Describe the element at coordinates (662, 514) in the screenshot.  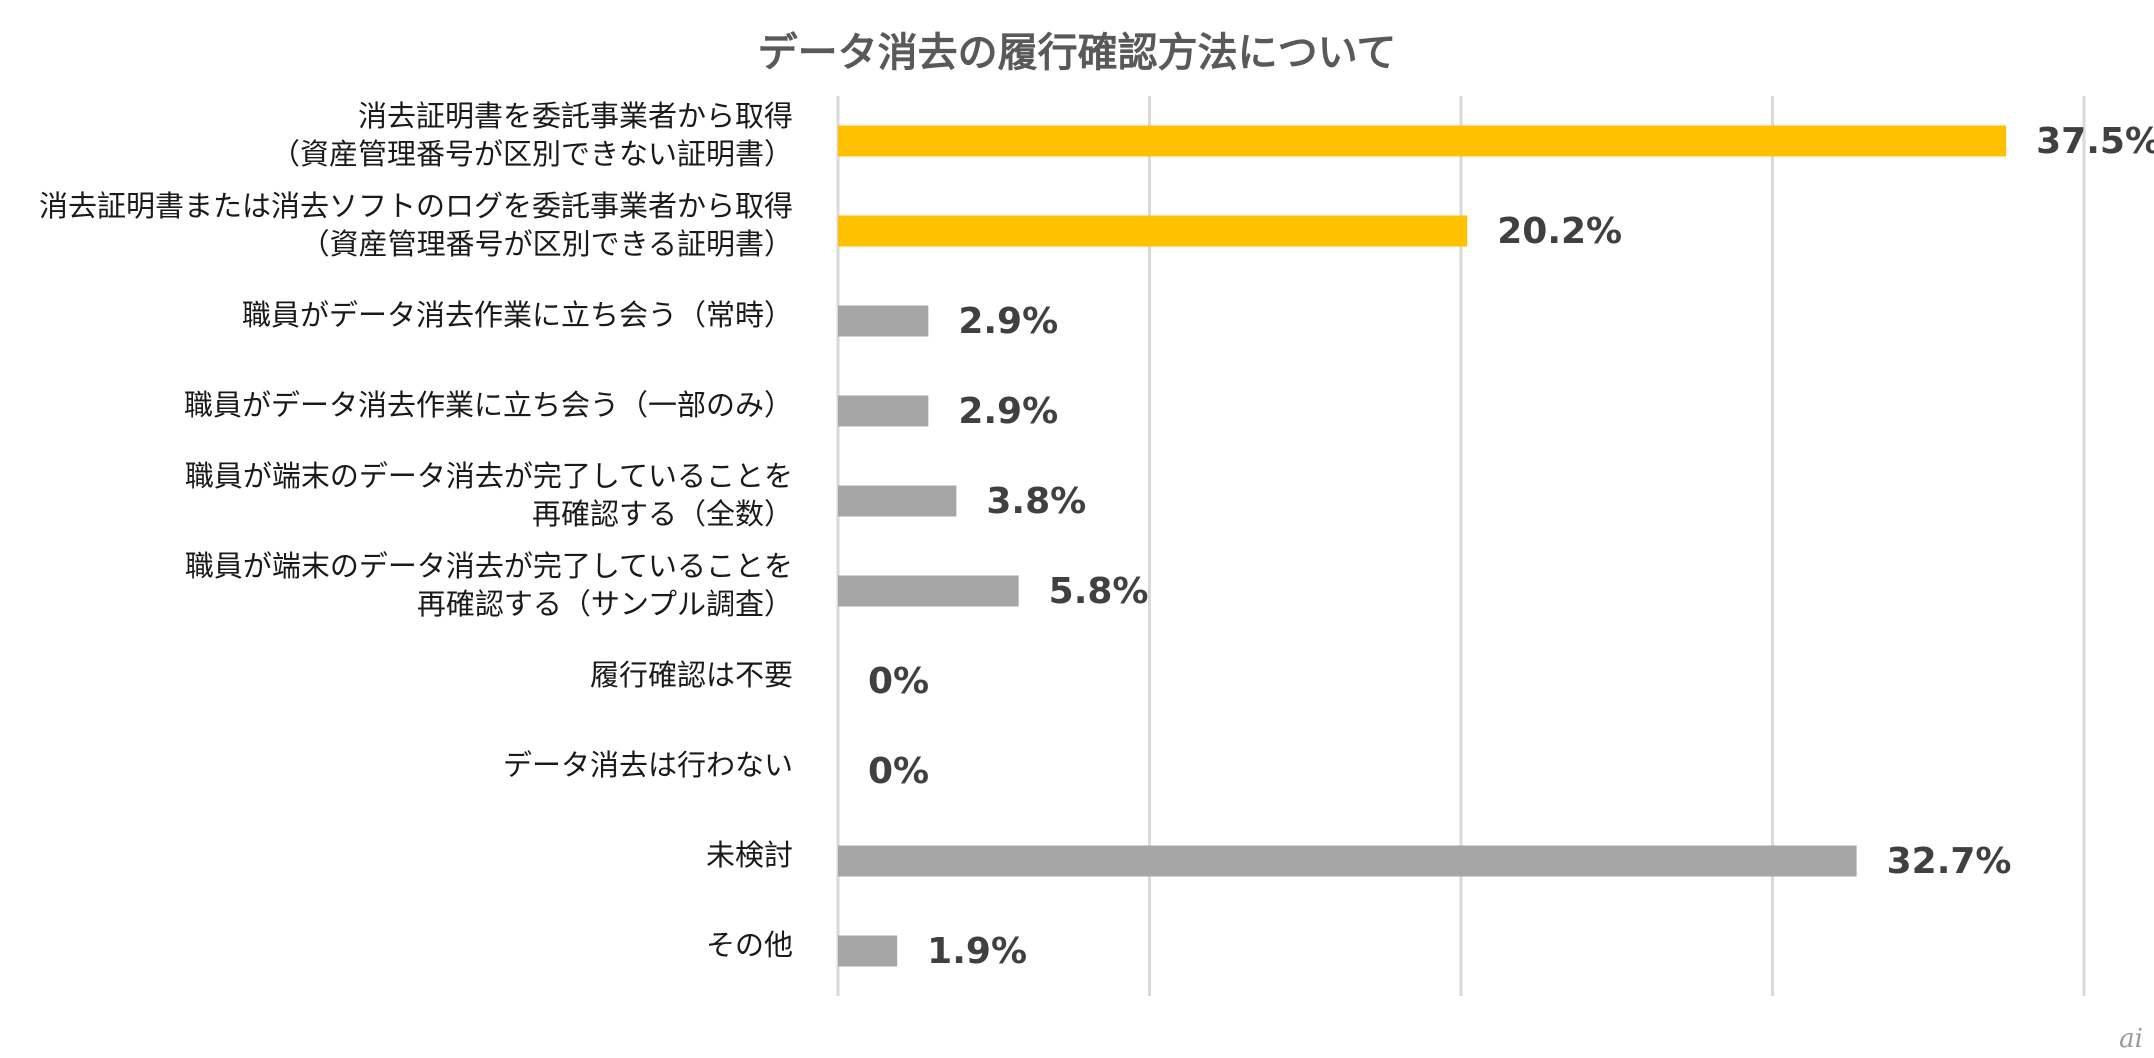
I see `category-label-4-1: 再確認する（全数）` at that location.